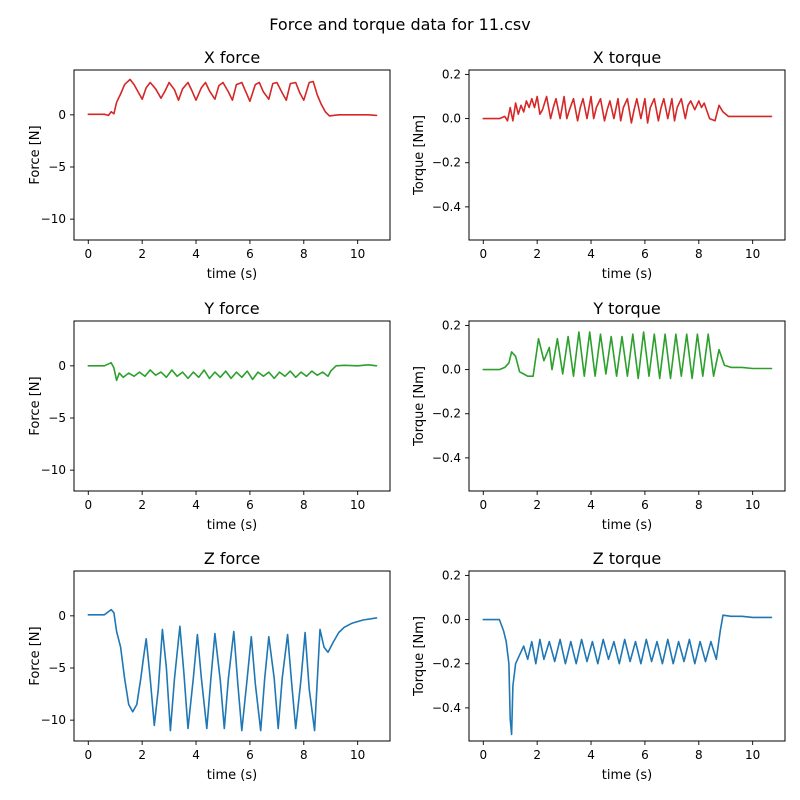 The width and height of the screenshot is (800, 800). I want to click on subplot-title: X torque, so click(627, 57).